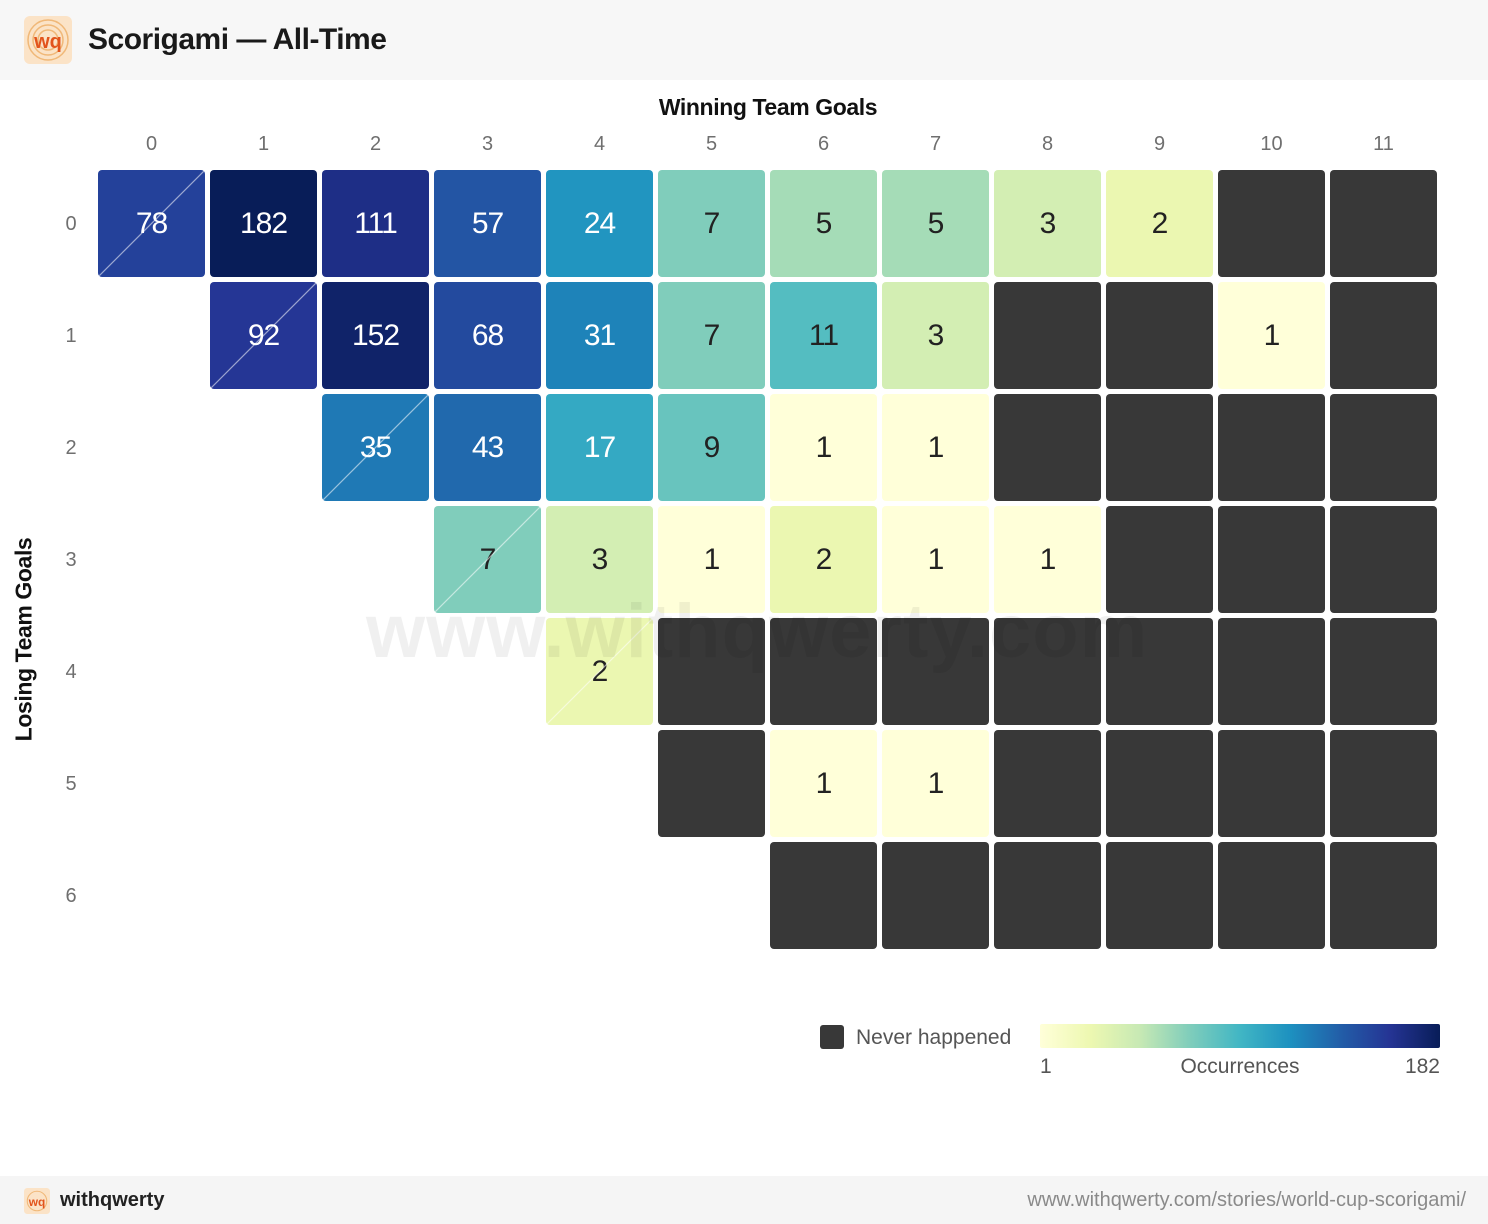 The height and width of the screenshot is (1224, 1488). I want to click on x-tick-label: 8, so click(1047, 144).